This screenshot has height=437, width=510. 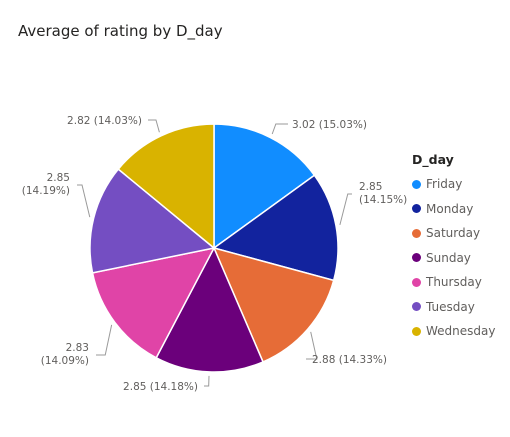 I want to click on data-label-saturday: 2.88 (14.33%), so click(x=349, y=360).